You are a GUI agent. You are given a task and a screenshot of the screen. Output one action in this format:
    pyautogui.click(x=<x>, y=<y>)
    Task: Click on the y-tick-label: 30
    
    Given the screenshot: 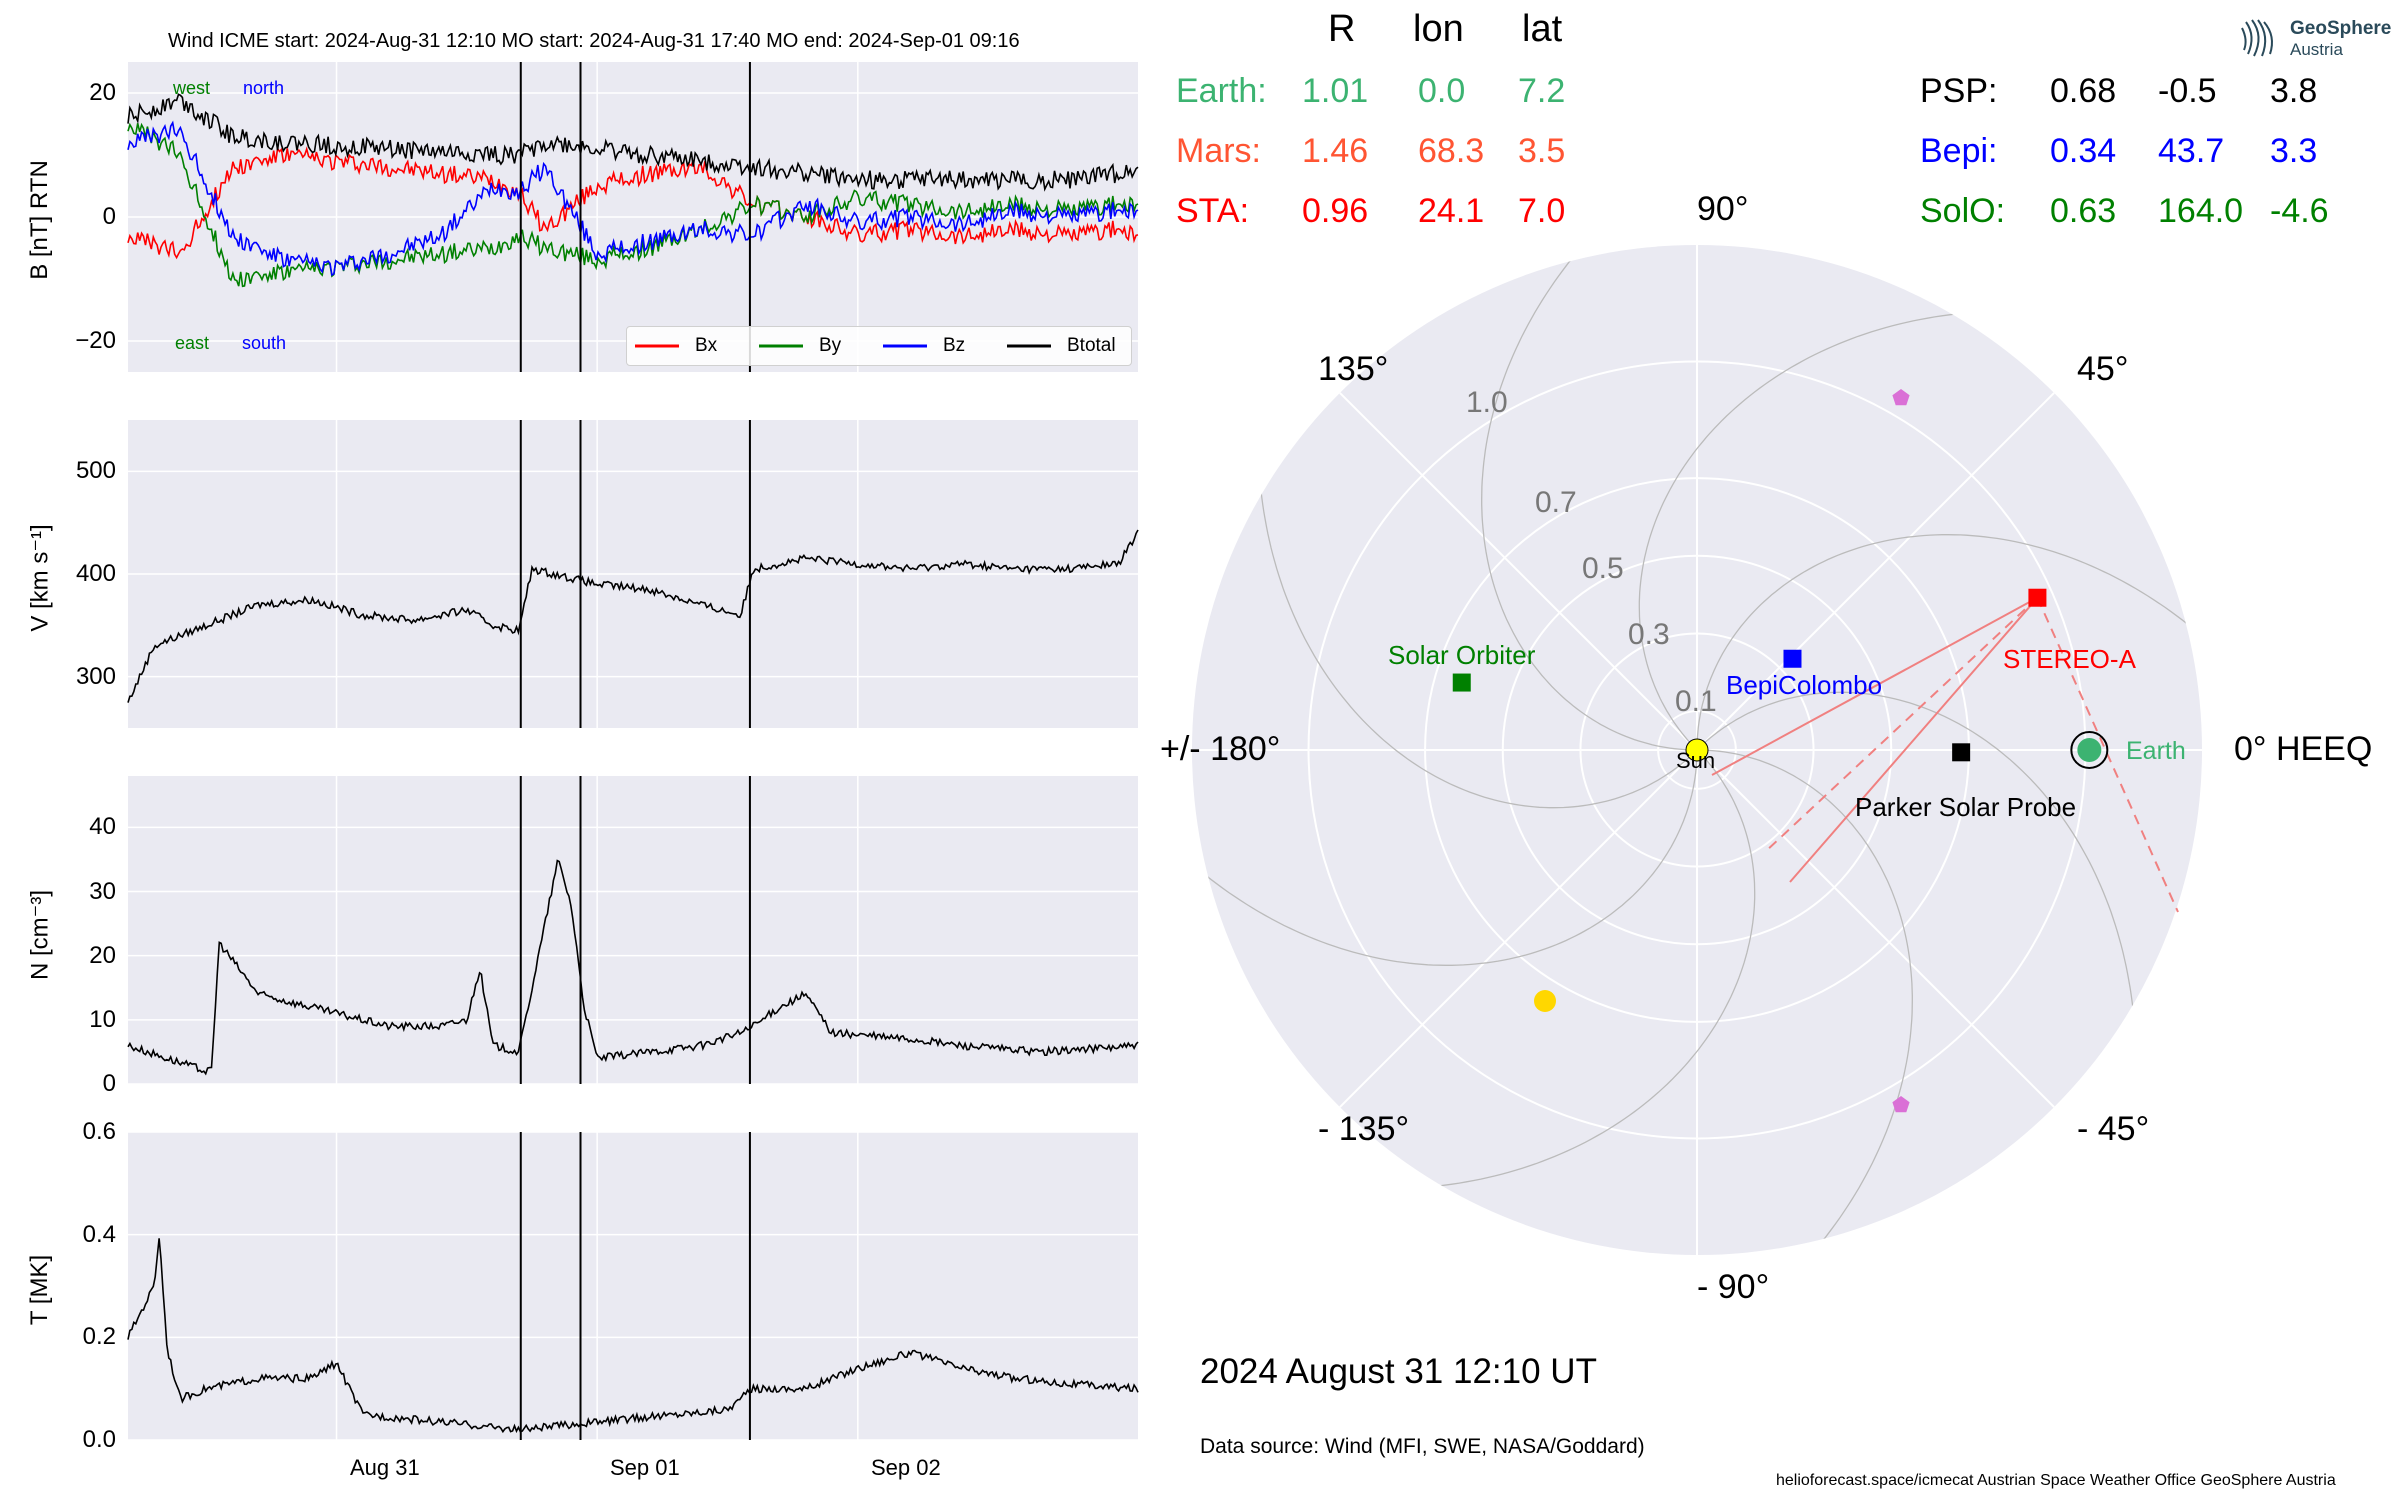 What is the action you would take?
    pyautogui.click(x=102, y=891)
    